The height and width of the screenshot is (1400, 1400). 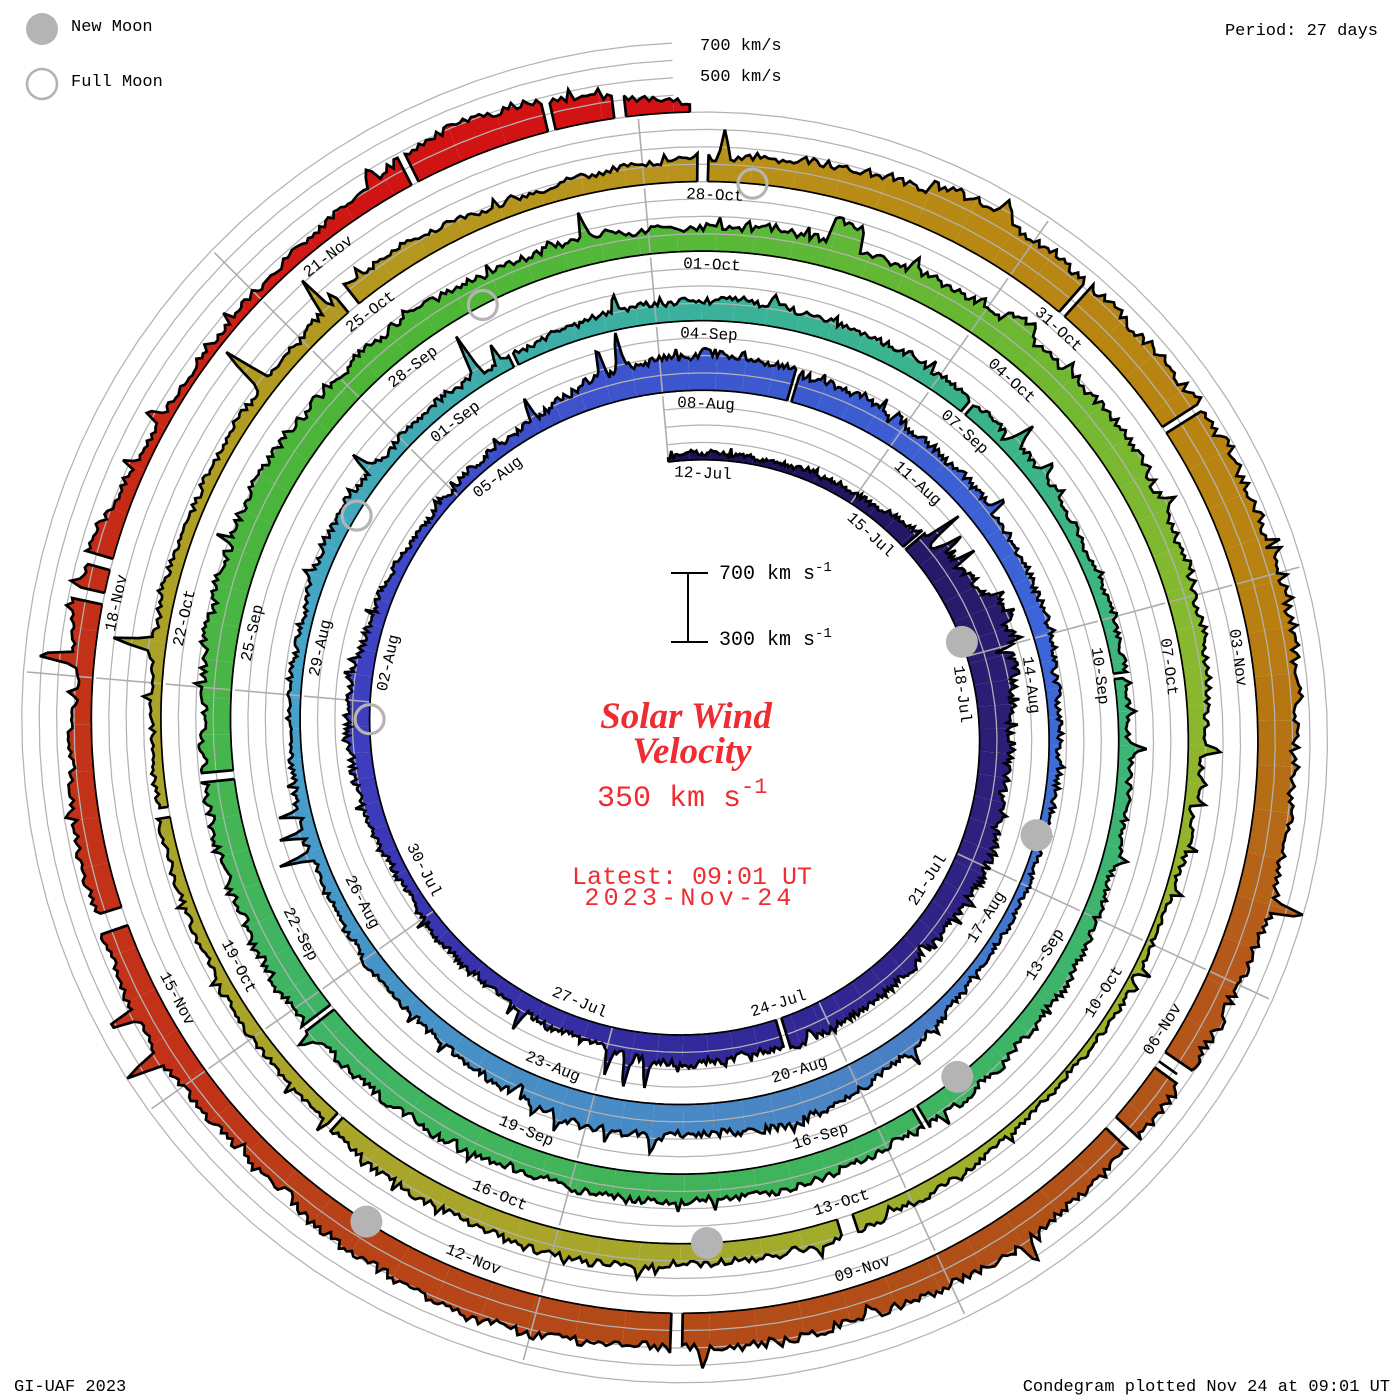 I want to click on svg-text: 12-Jul, so click(x=703, y=474).